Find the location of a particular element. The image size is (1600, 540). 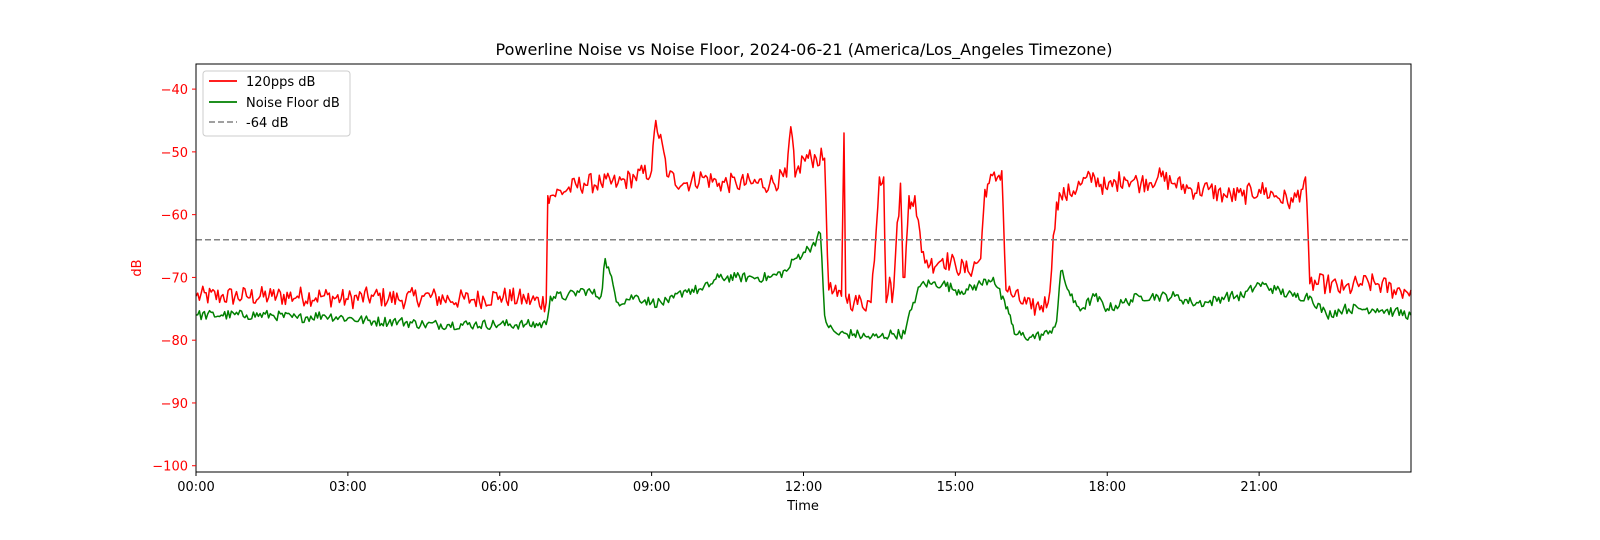

x-axis: 00:00 03:00 06:00 09:00 12:00 15:00 18:00 21:00 is located at coordinates (727, 483).